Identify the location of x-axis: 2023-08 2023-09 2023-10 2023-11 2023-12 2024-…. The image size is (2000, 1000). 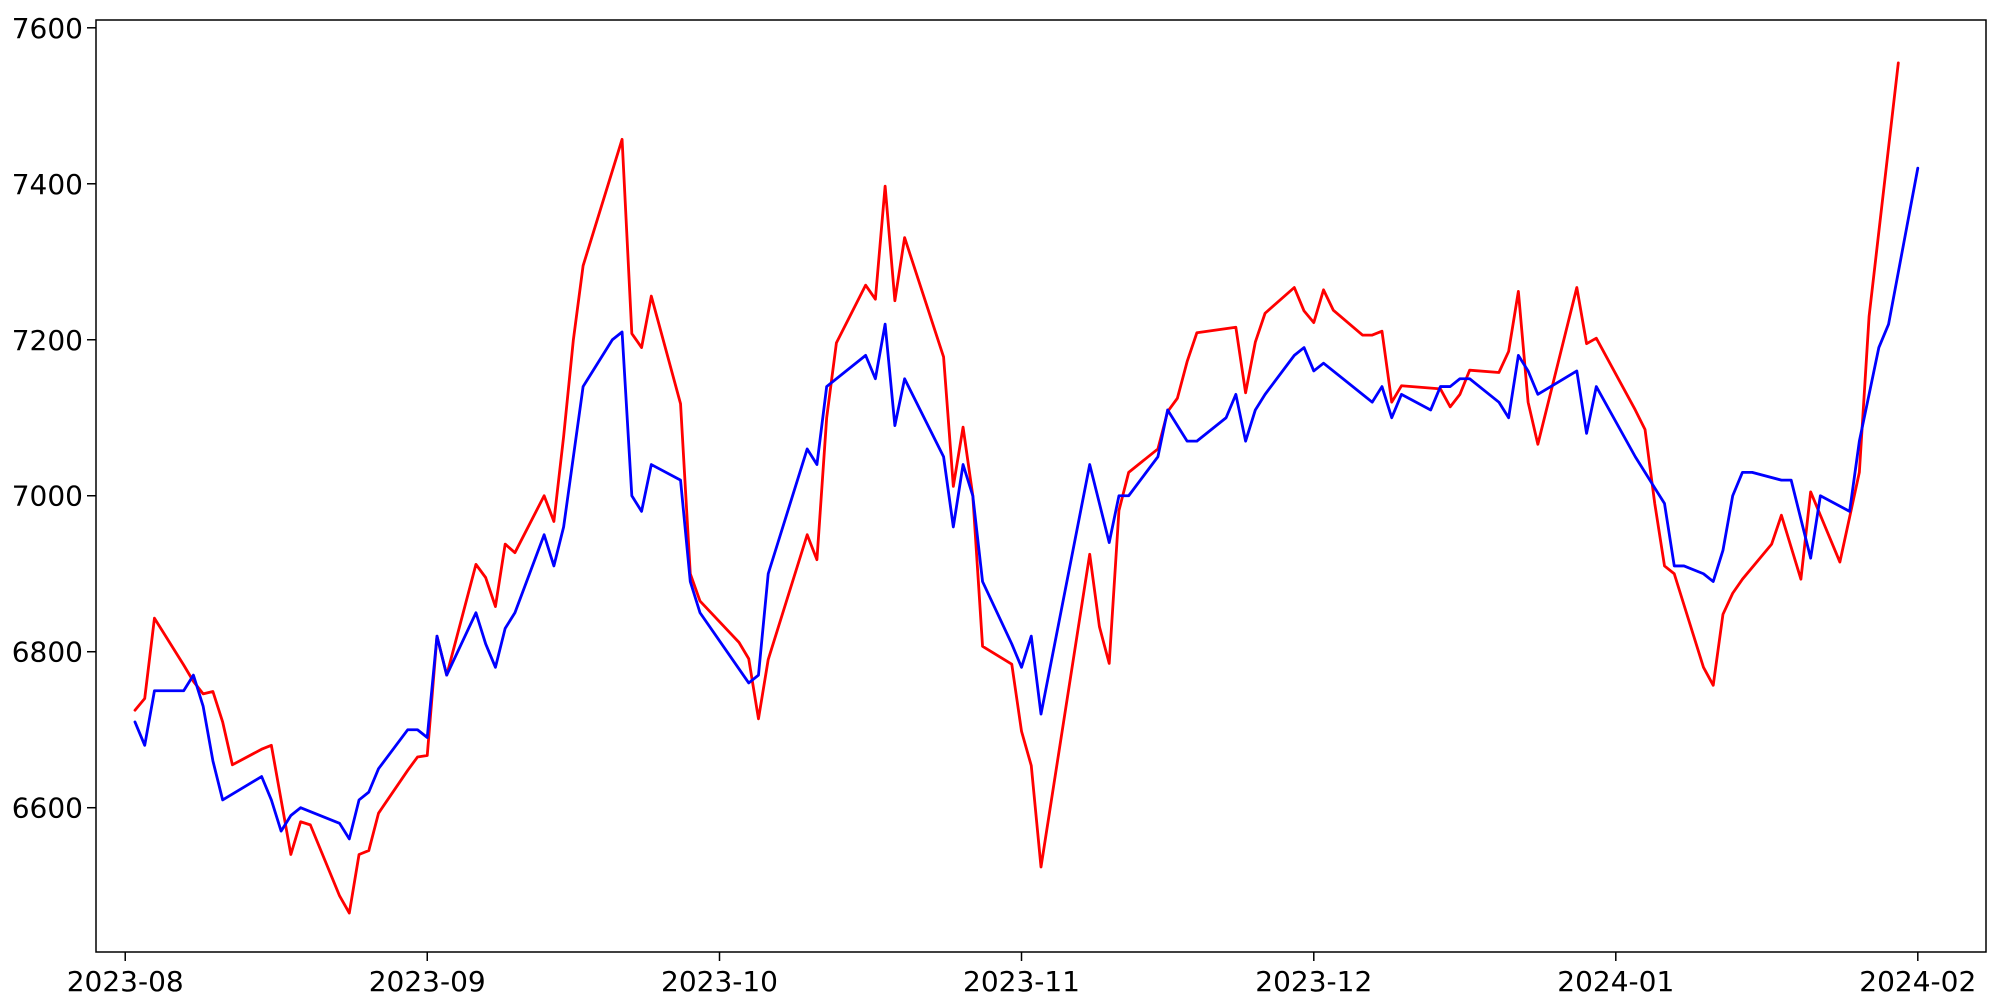
(1021, 975).